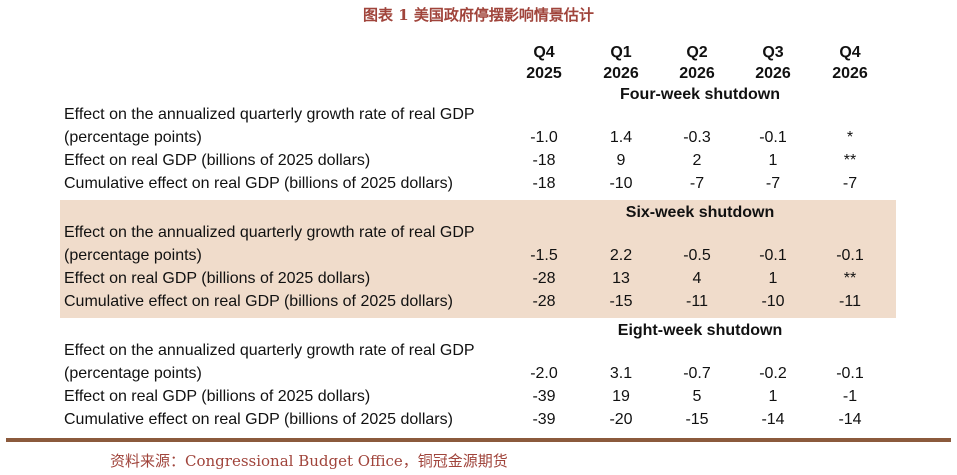 The height and width of the screenshot is (475, 957). Describe the element at coordinates (697, 396) in the screenshot. I see `table-cell: 5` at that location.